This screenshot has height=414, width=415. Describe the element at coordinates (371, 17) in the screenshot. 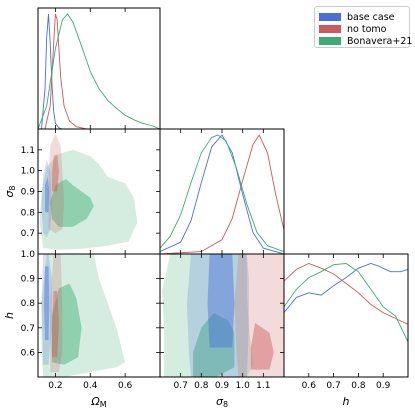

I see `legend-label: base case` at that location.